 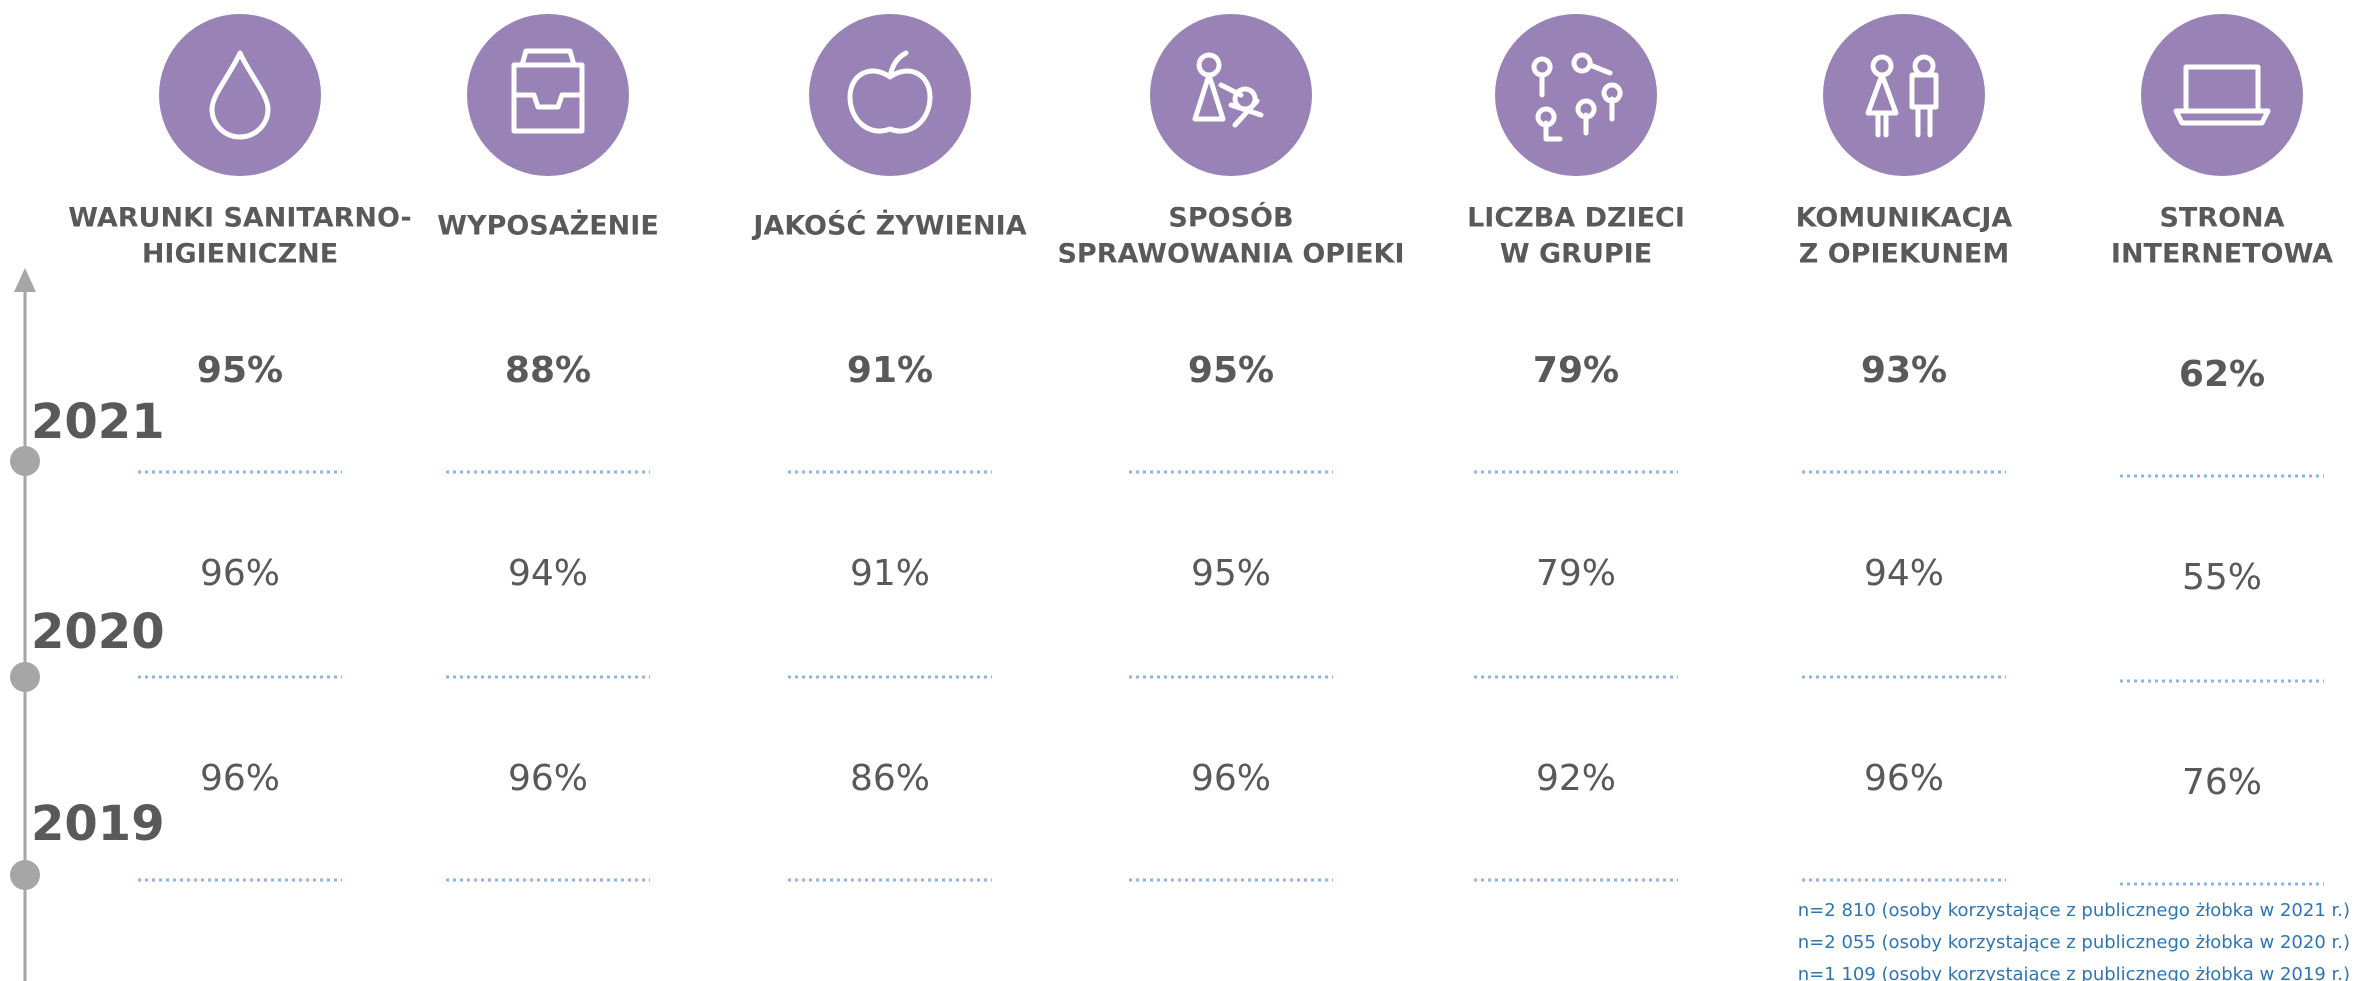 What do you see at coordinates (1904, 218) in the screenshot?
I see `column-label: KOMUNIKACJA` at bounding box center [1904, 218].